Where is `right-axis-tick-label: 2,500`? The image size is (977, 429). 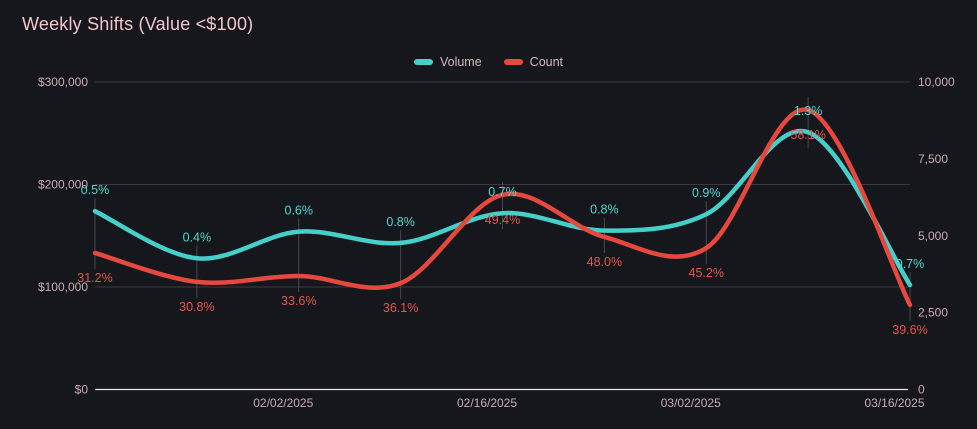
right-axis-tick-label: 2,500 is located at coordinates (933, 313).